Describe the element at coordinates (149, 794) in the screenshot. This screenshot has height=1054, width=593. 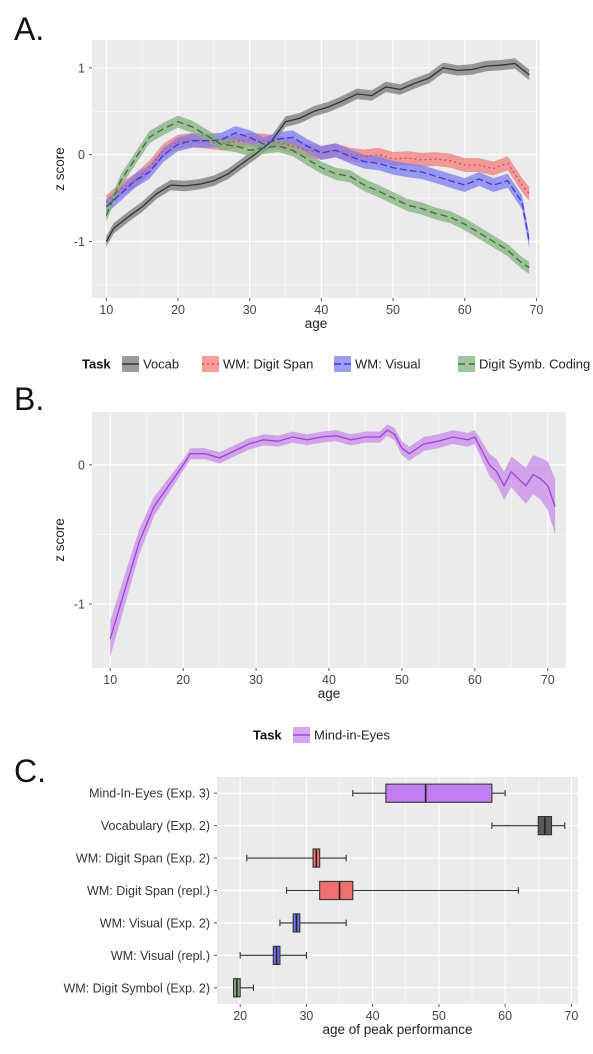
I see `panel-c-category-label: Mind-In-Eyes (Exp. 3)` at that location.